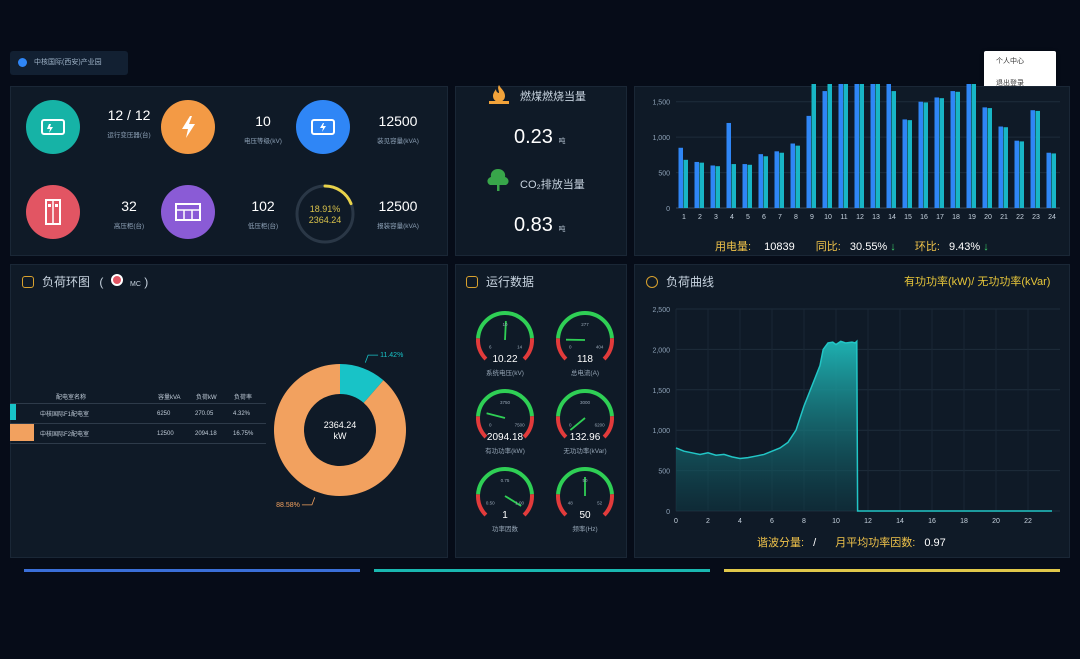  Describe the element at coordinates (229, 171) in the screenshot. I see `stats-panel` at that location.